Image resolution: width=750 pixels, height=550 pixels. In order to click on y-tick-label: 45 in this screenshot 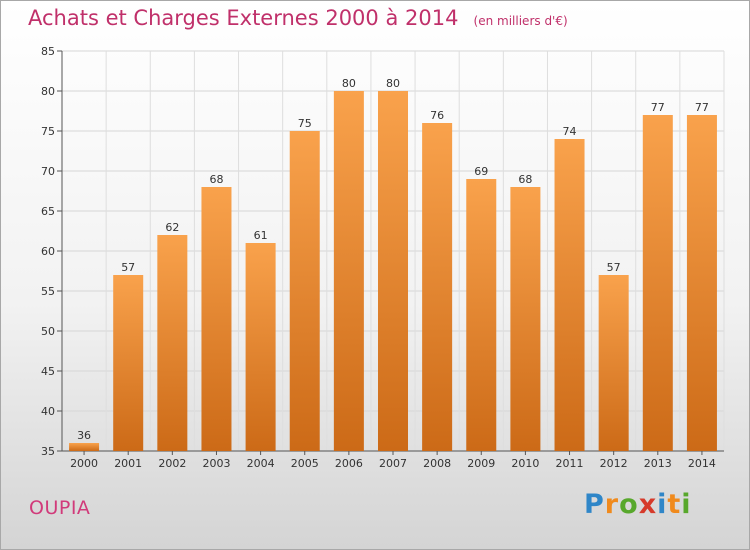, I will do `click(48, 371)`.